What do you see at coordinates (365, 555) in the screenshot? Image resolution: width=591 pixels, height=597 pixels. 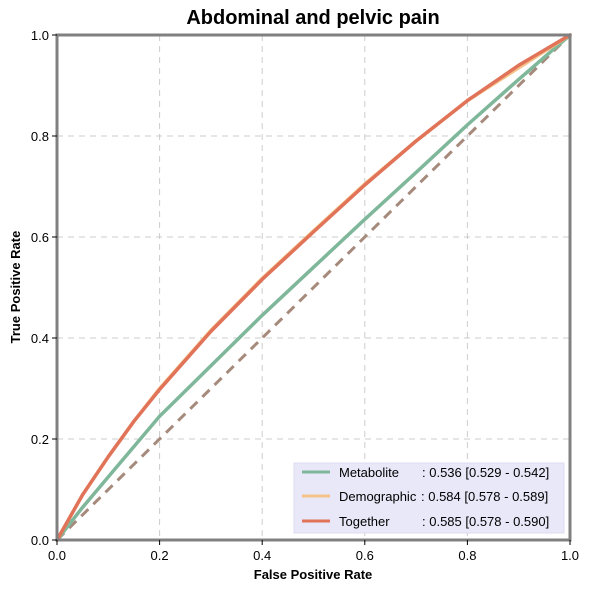 I see `x-tick-label-3: 0.6` at bounding box center [365, 555].